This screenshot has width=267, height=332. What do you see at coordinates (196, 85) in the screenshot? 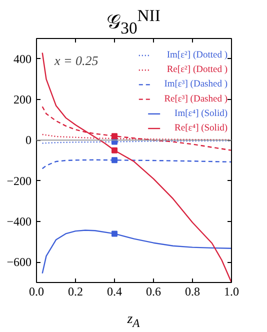
I see `legend-label: Im[ε³] (Dashed )` at bounding box center [196, 85].